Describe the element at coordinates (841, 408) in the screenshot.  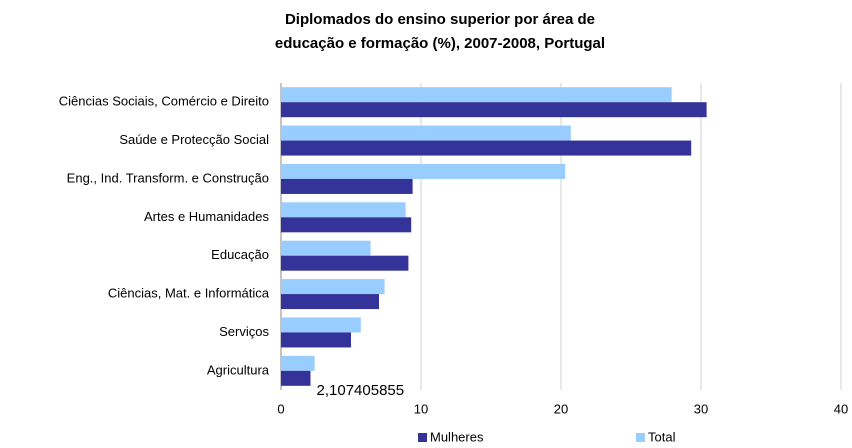
I see `x-tick-label: 40` at that location.